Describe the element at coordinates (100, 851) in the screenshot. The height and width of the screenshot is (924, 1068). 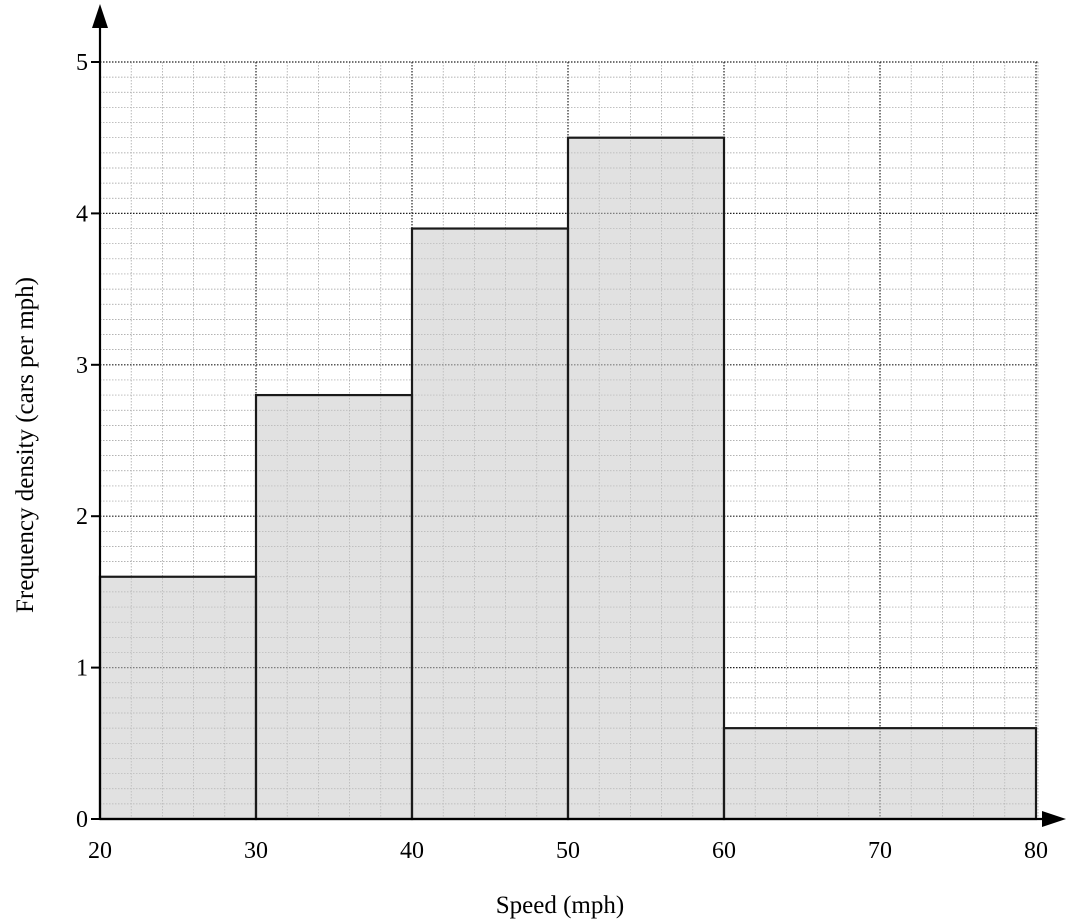
I see `x-tick-label: 20` at that location.